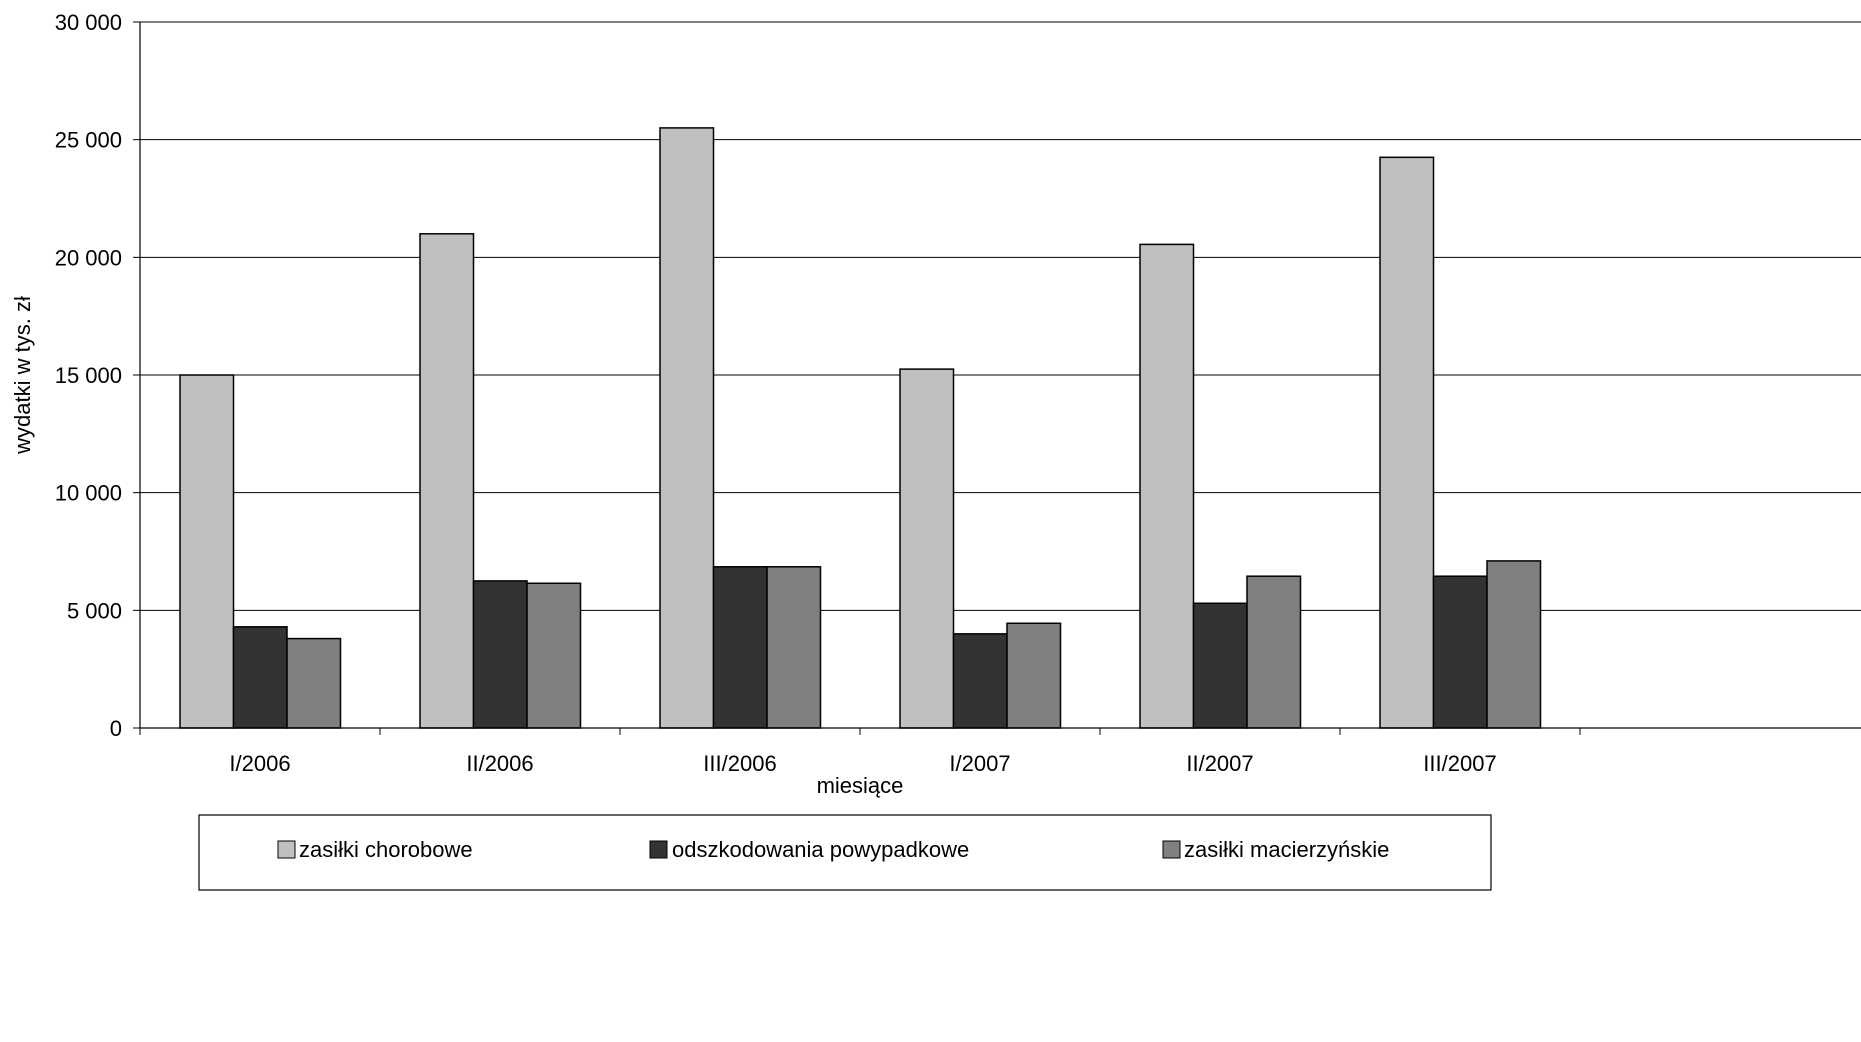 This screenshot has width=1861, height=1042. I want to click on bar-odszkodowania-powypadkowe-i-2007, so click(980, 681).